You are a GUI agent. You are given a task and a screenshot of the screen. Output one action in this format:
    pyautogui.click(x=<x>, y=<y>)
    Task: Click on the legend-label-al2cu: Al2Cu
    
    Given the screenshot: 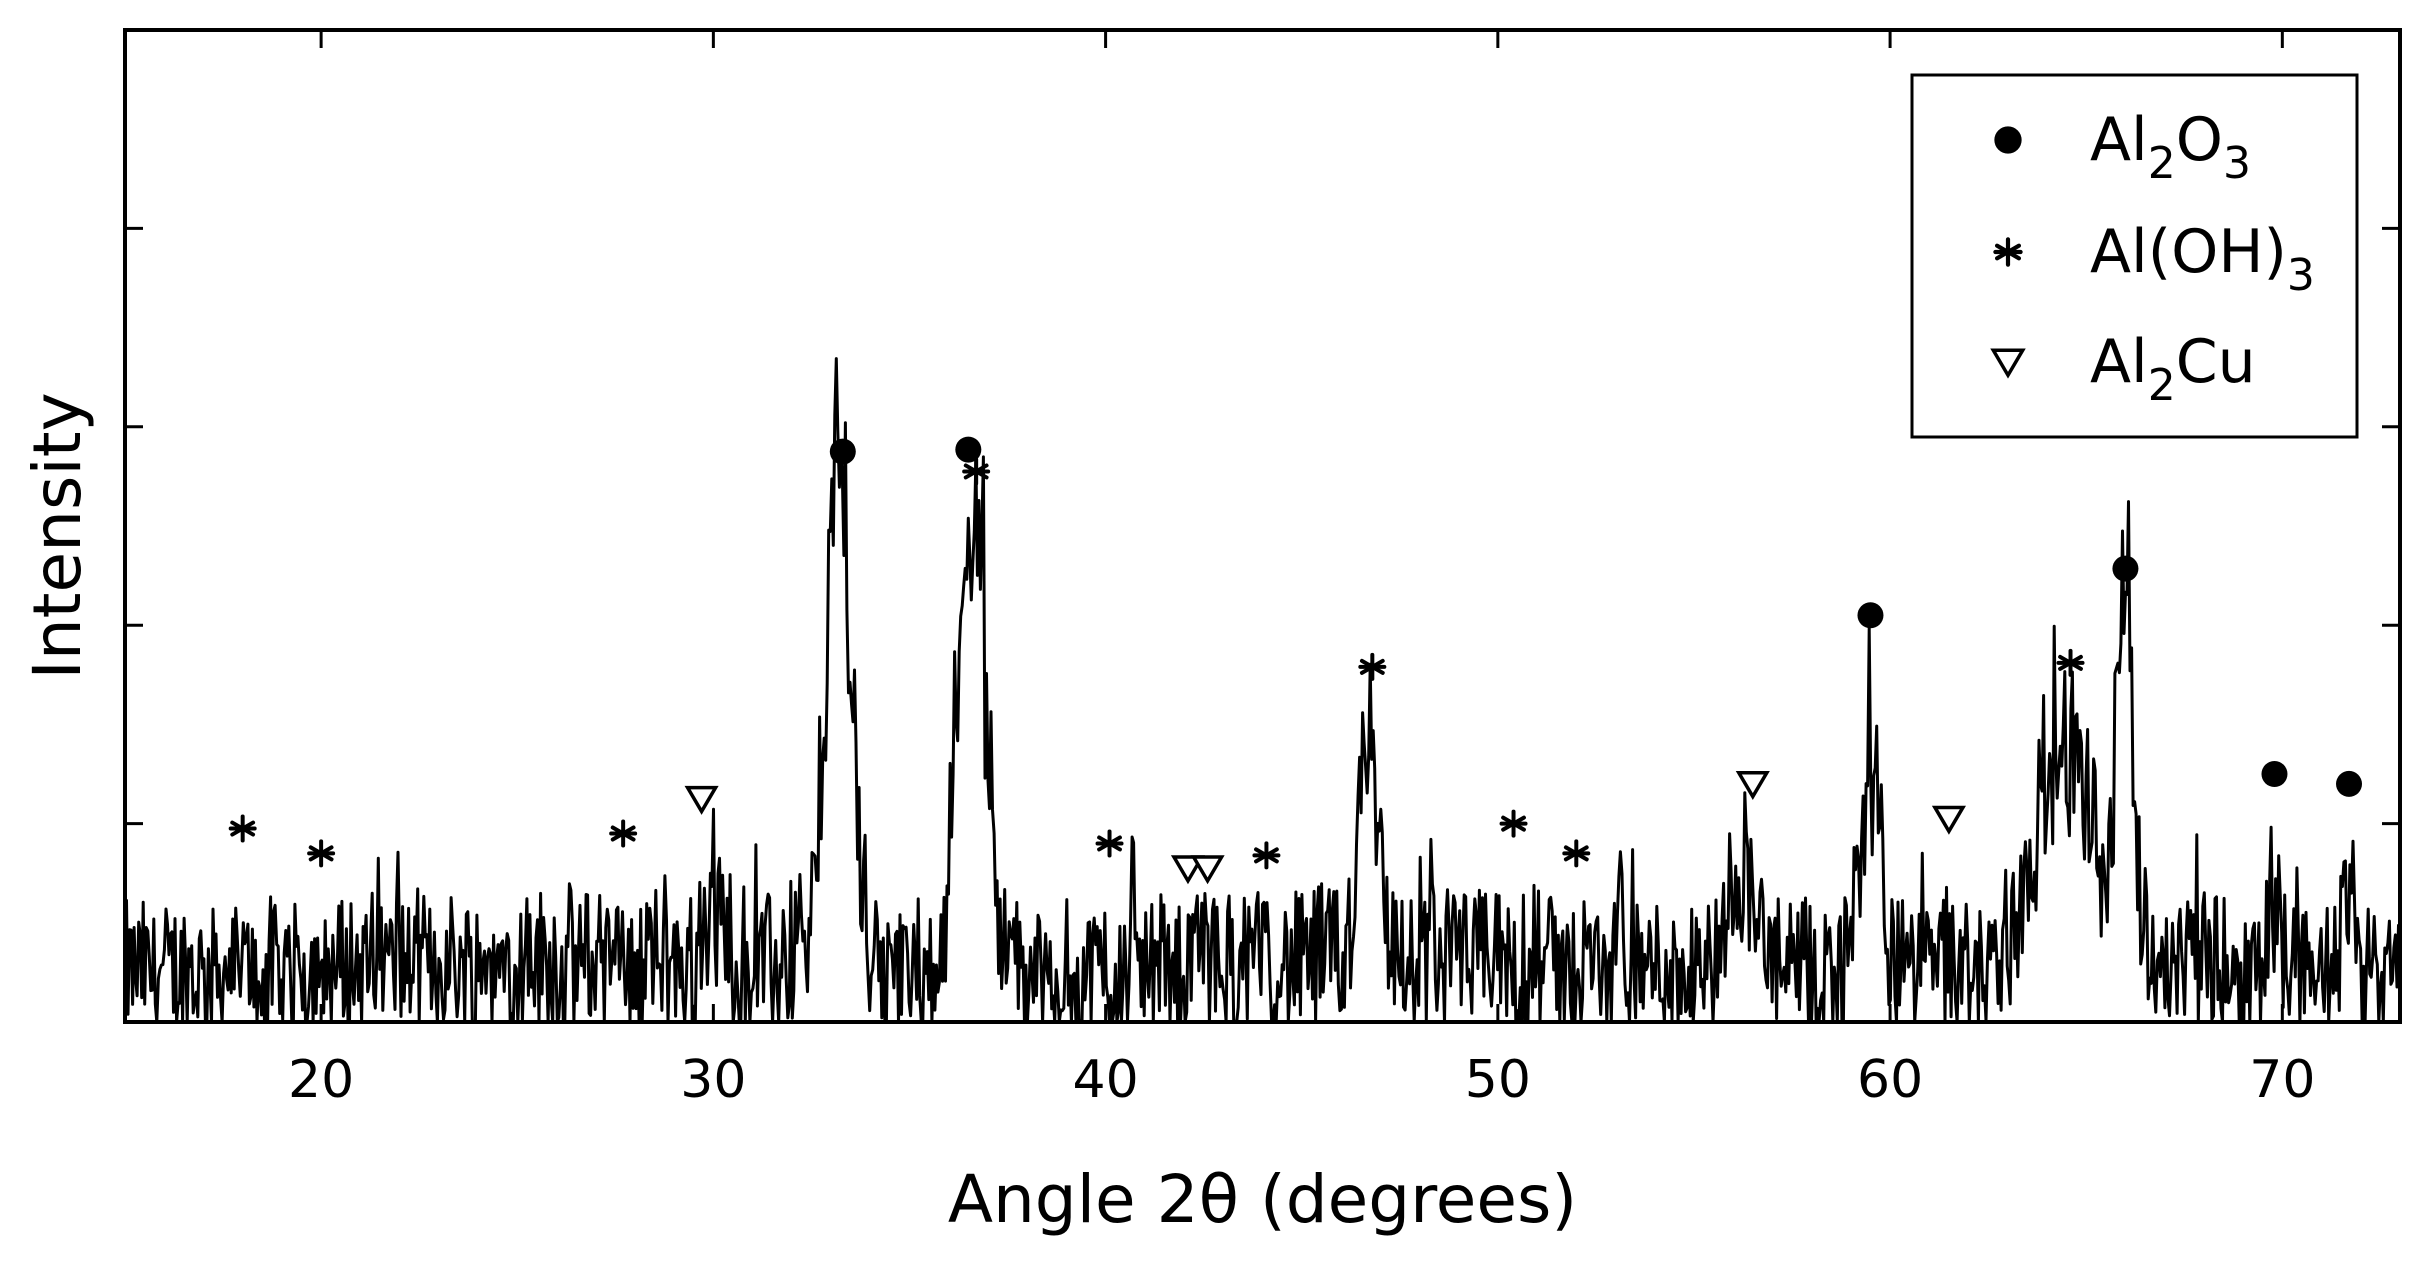 What is the action you would take?
    pyautogui.click(x=2173, y=369)
    